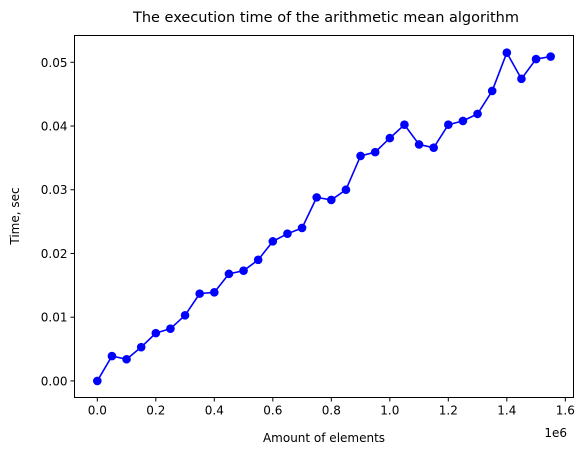 This screenshot has height=453, width=579. I want to click on x-tick-label: 0.8, so click(331, 411).